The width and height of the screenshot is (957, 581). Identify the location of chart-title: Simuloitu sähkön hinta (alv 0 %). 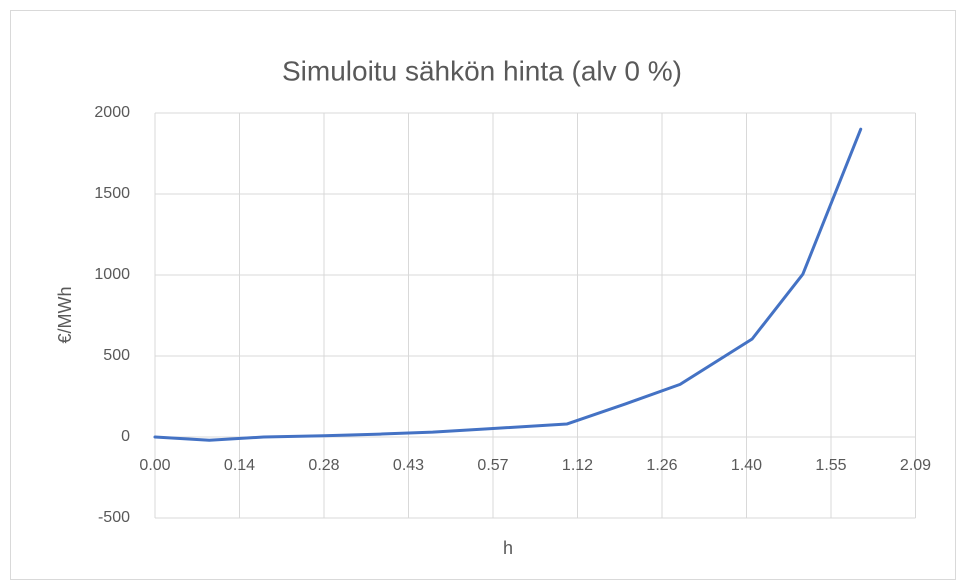
(482, 70).